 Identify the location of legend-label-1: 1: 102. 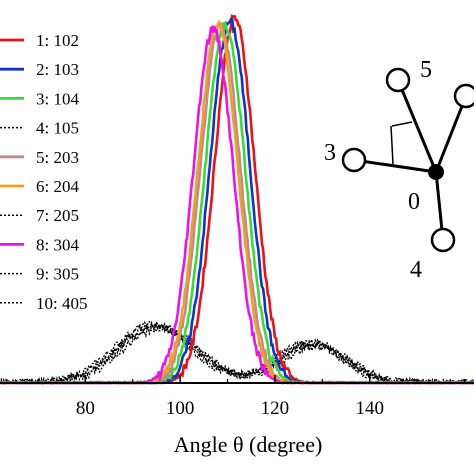
(57, 40).